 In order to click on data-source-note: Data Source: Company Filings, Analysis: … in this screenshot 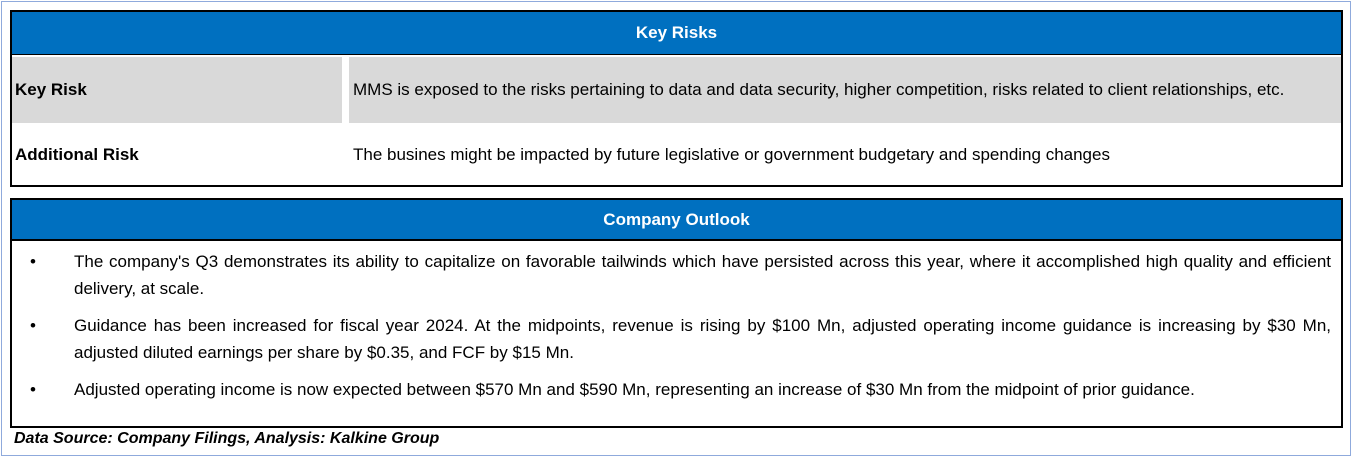, I will do `click(227, 438)`.